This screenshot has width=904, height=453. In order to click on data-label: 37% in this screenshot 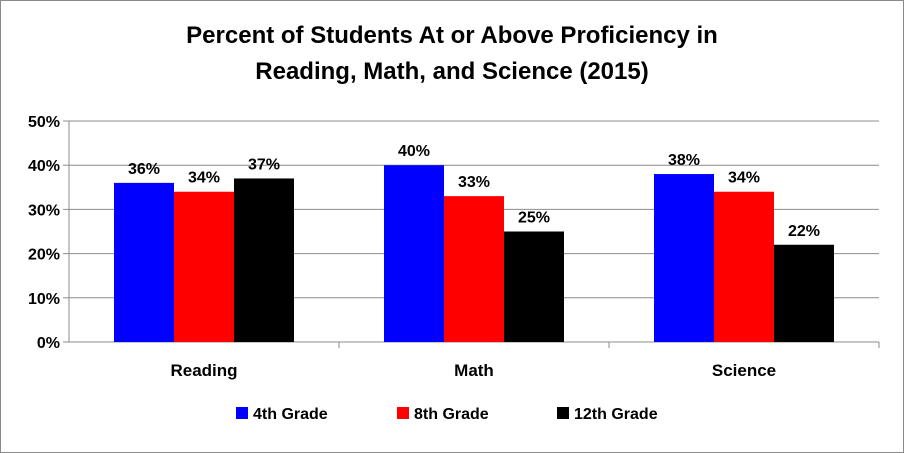, I will do `click(264, 164)`.